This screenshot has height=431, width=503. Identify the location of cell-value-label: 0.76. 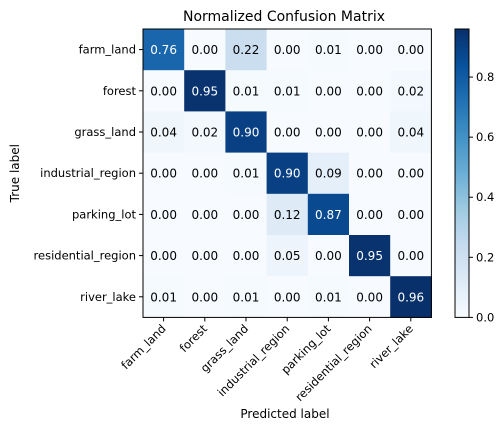
(163, 50).